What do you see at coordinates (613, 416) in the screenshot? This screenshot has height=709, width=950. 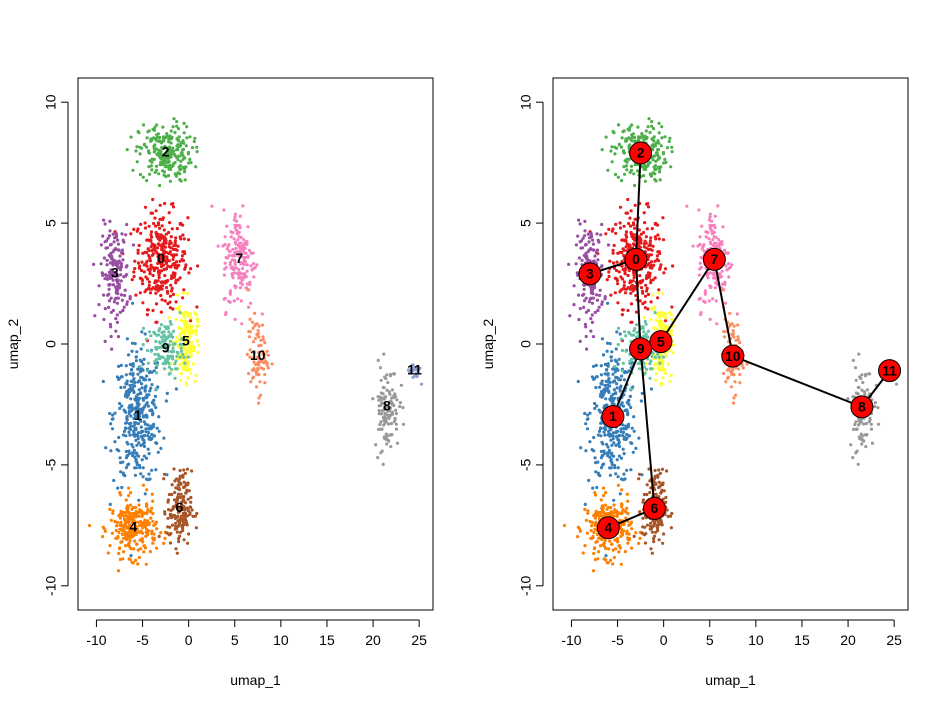 I see `trajectory-node-label-1: 1` at bounding box center [613, 416].